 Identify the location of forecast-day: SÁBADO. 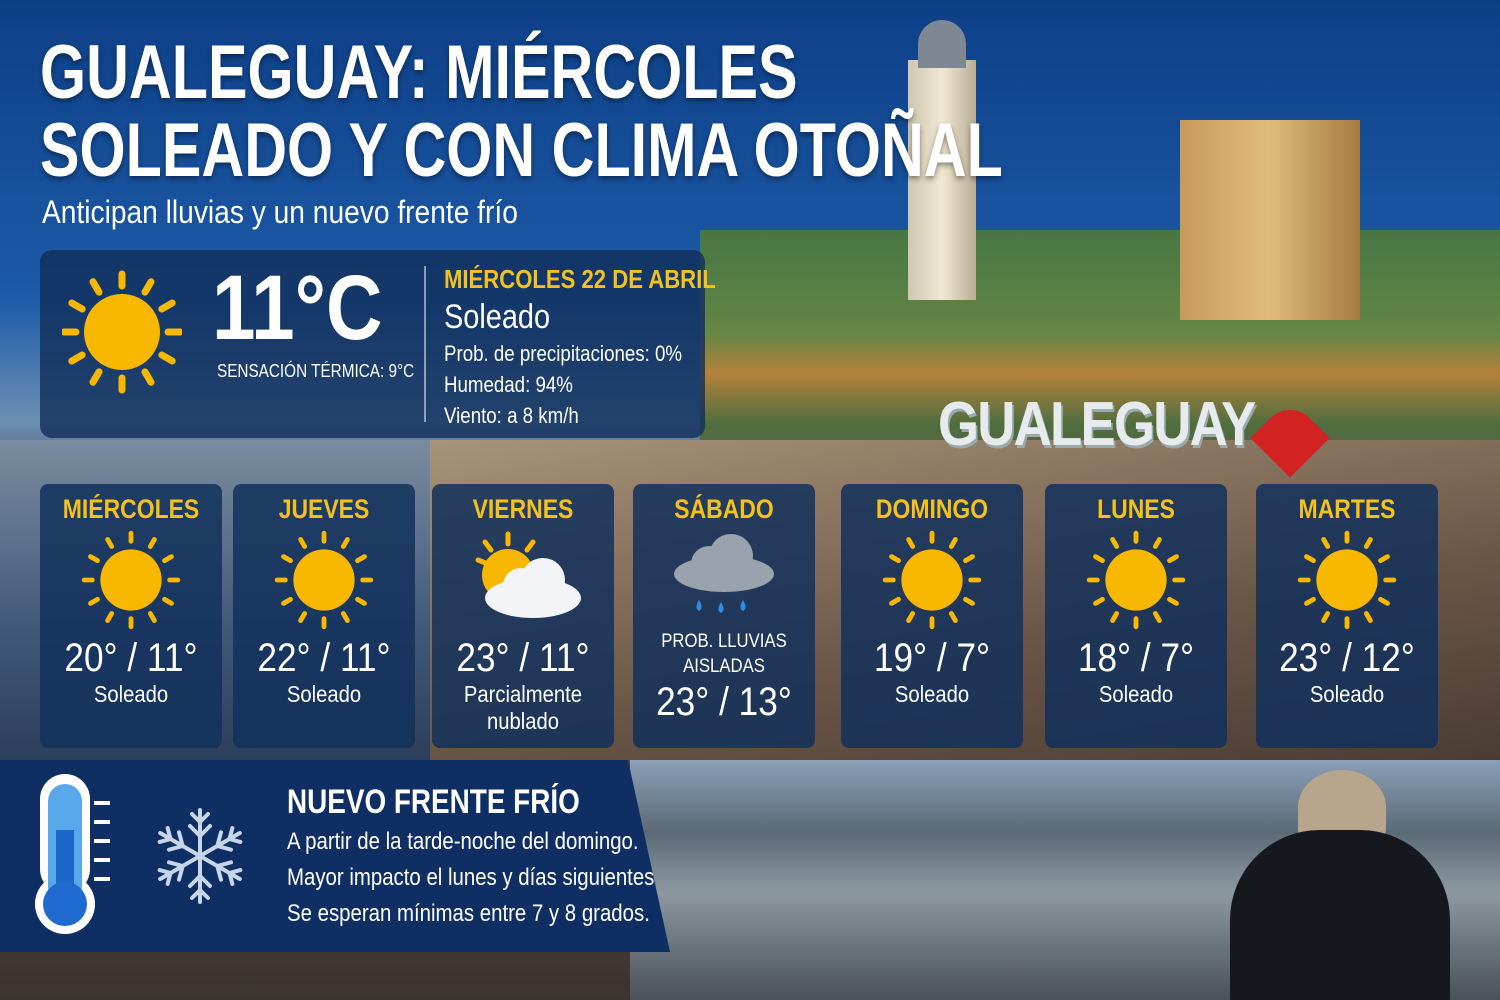
(724, 509).